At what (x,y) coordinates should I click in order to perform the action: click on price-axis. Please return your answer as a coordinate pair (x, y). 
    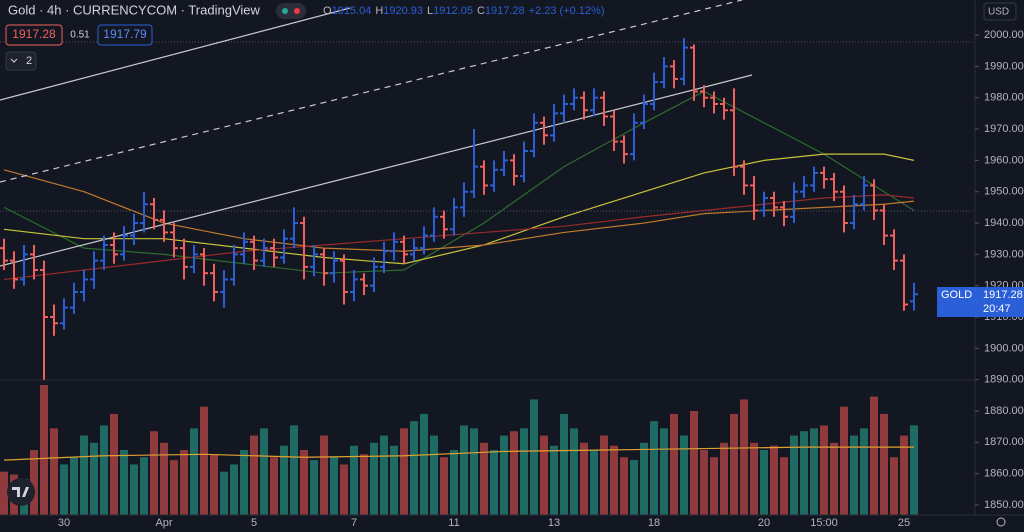
    Looking at the image, I should click on (999, 266).